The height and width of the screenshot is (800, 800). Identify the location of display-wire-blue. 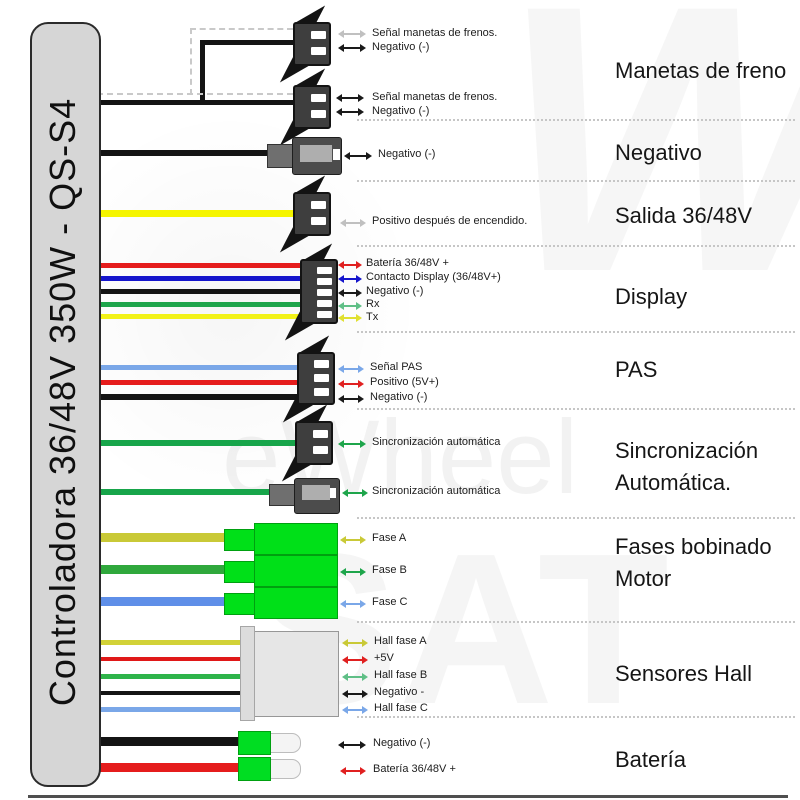
(199, 278).